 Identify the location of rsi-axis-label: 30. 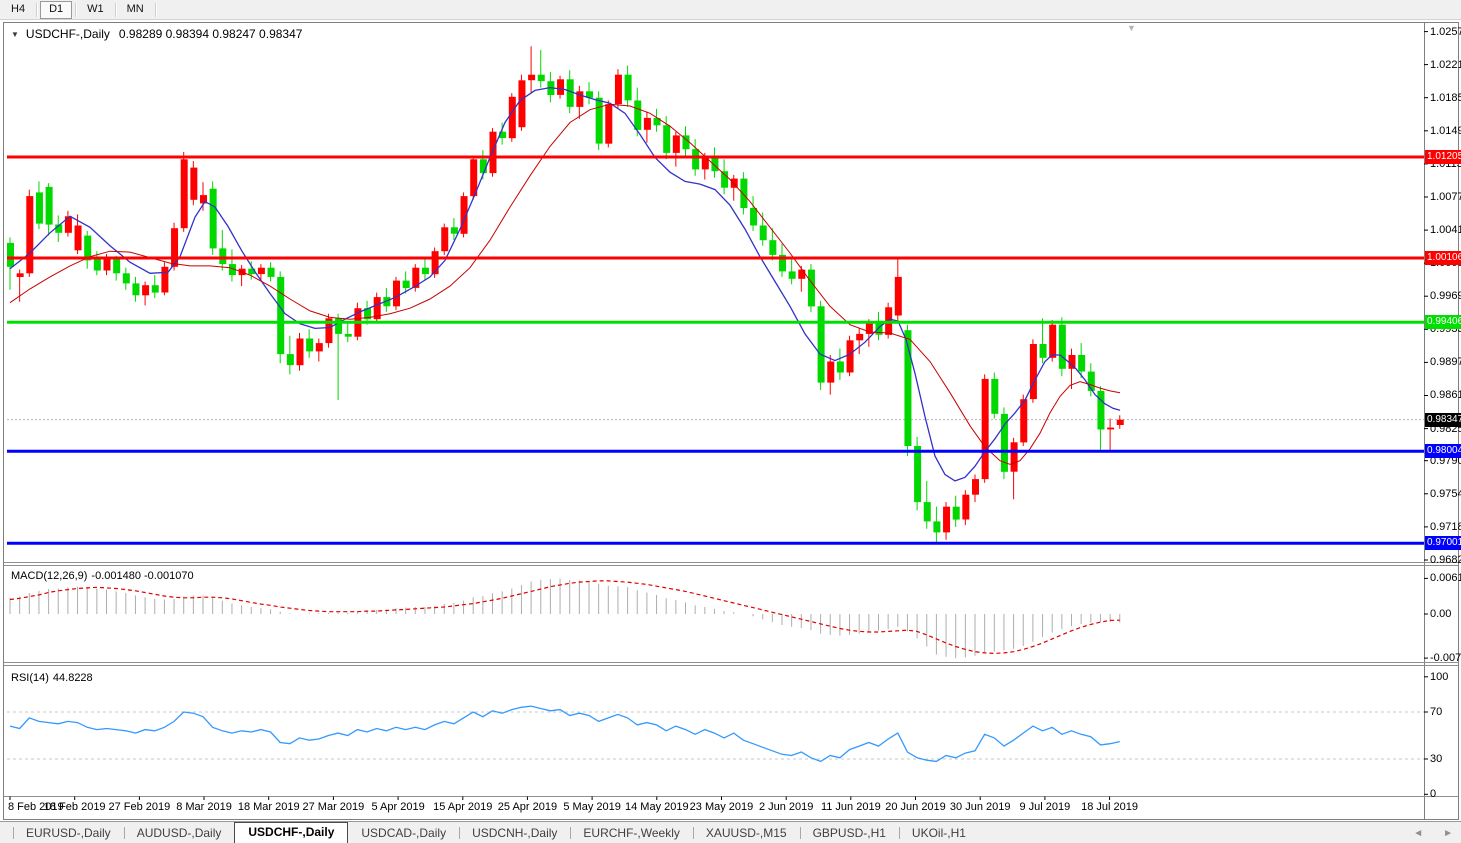
(1436, 759).